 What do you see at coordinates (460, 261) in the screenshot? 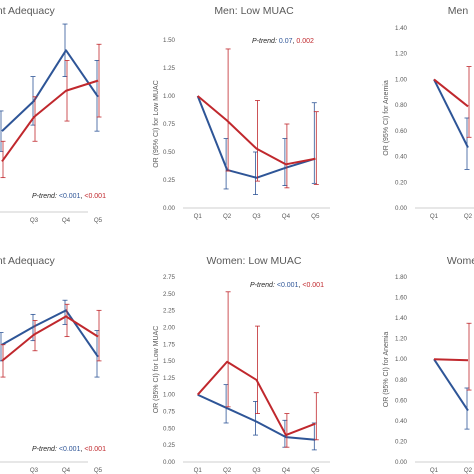
I see `panel-title: Wome` at bounding box center [460, 261].